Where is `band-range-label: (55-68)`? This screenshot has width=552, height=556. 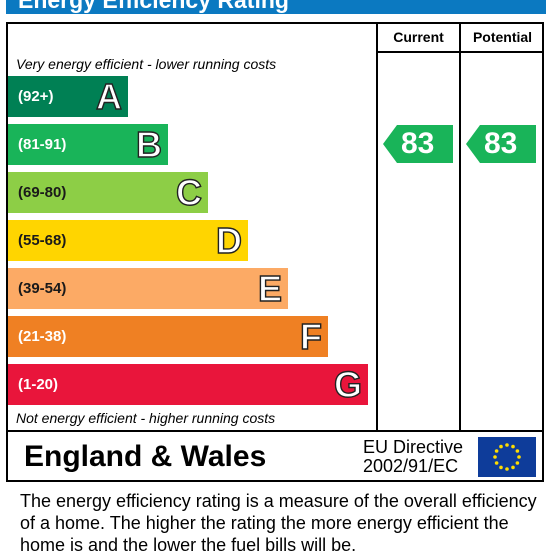
band-range-label: (55-68) is located at coordinates (42, 240).